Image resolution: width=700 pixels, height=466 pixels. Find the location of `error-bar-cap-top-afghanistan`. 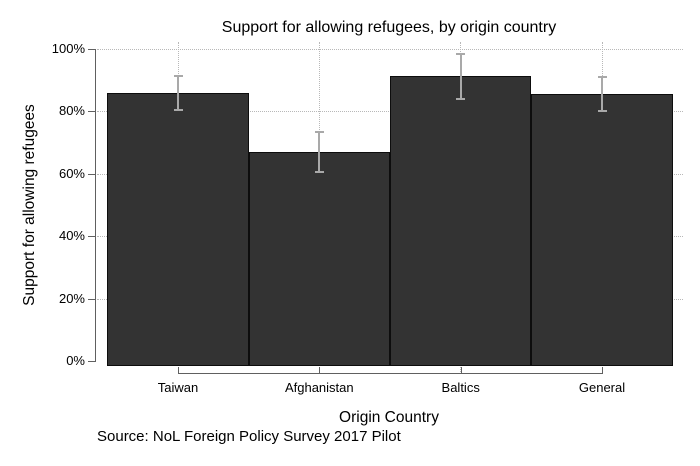

error-bar-cap-top-afghanistan is located at coordinates (319, 131).